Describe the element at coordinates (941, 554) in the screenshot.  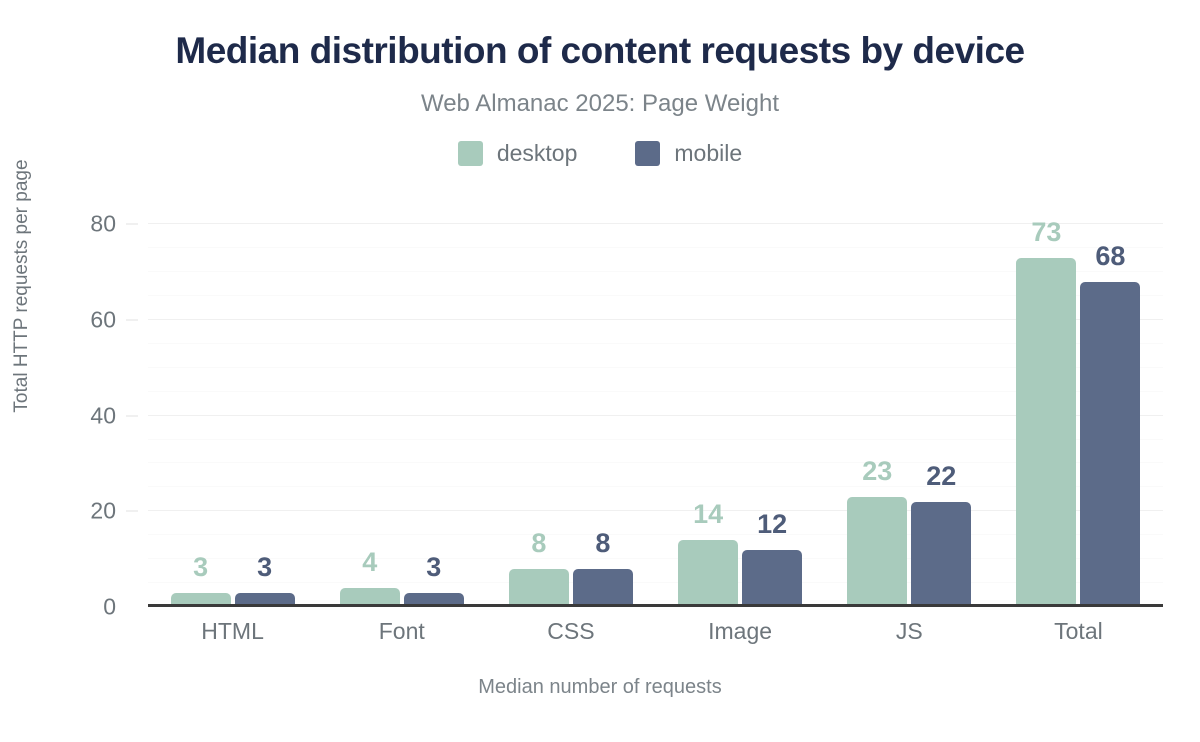
I see `bar-js-mobile` at that location.